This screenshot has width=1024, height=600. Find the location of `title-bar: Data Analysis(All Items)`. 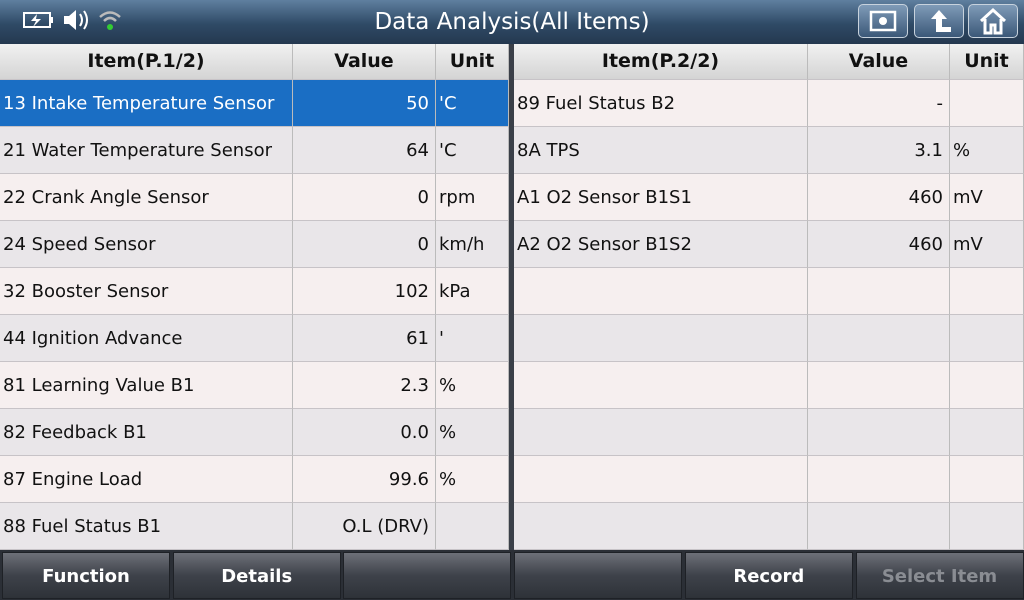

title-bar: Data Analysis(All Items) is located at coordinates (512, 22).